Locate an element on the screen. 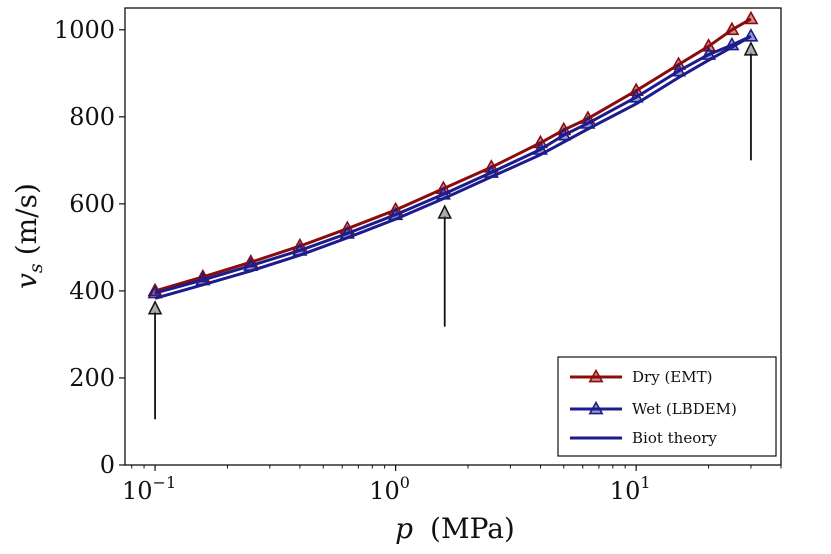  y-tick-label: 200 is located at coordinates (92, 378).